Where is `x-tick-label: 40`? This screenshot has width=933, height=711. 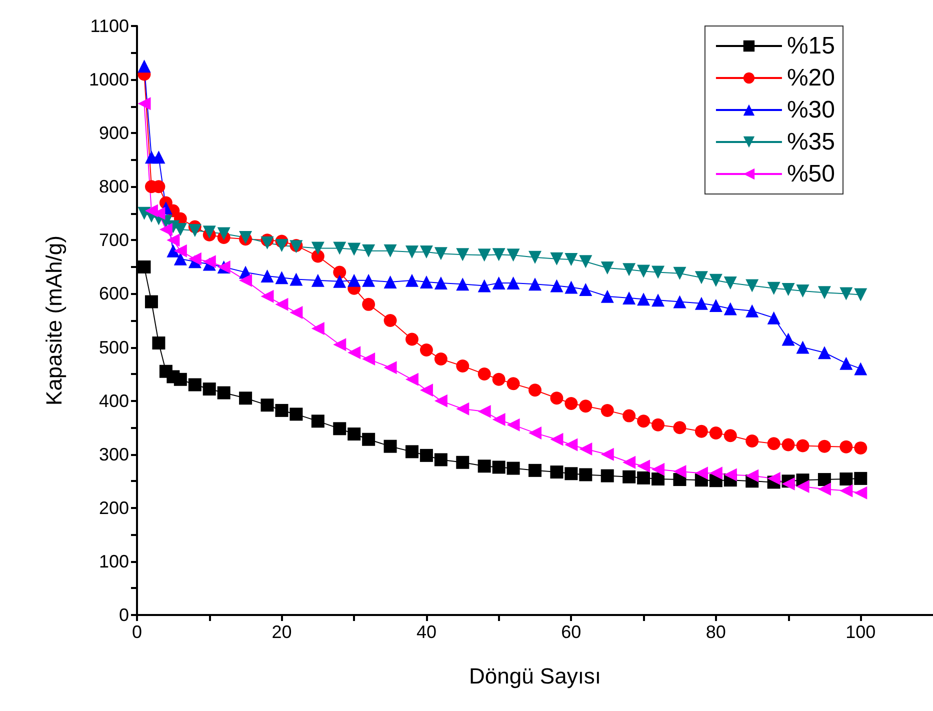 x-tick-label: 40 is located at coordinates (426, 632).